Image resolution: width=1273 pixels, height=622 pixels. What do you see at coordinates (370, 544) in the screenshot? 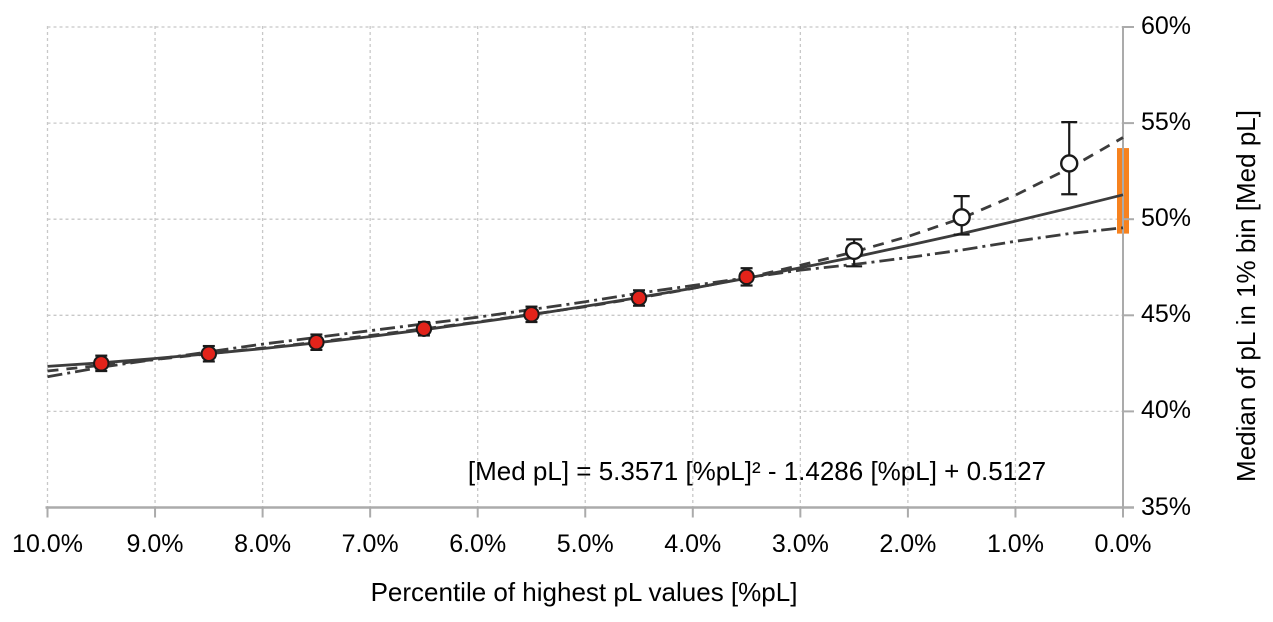
I see `x-tick-label: 7.0%` at bounding box center [370, 544].